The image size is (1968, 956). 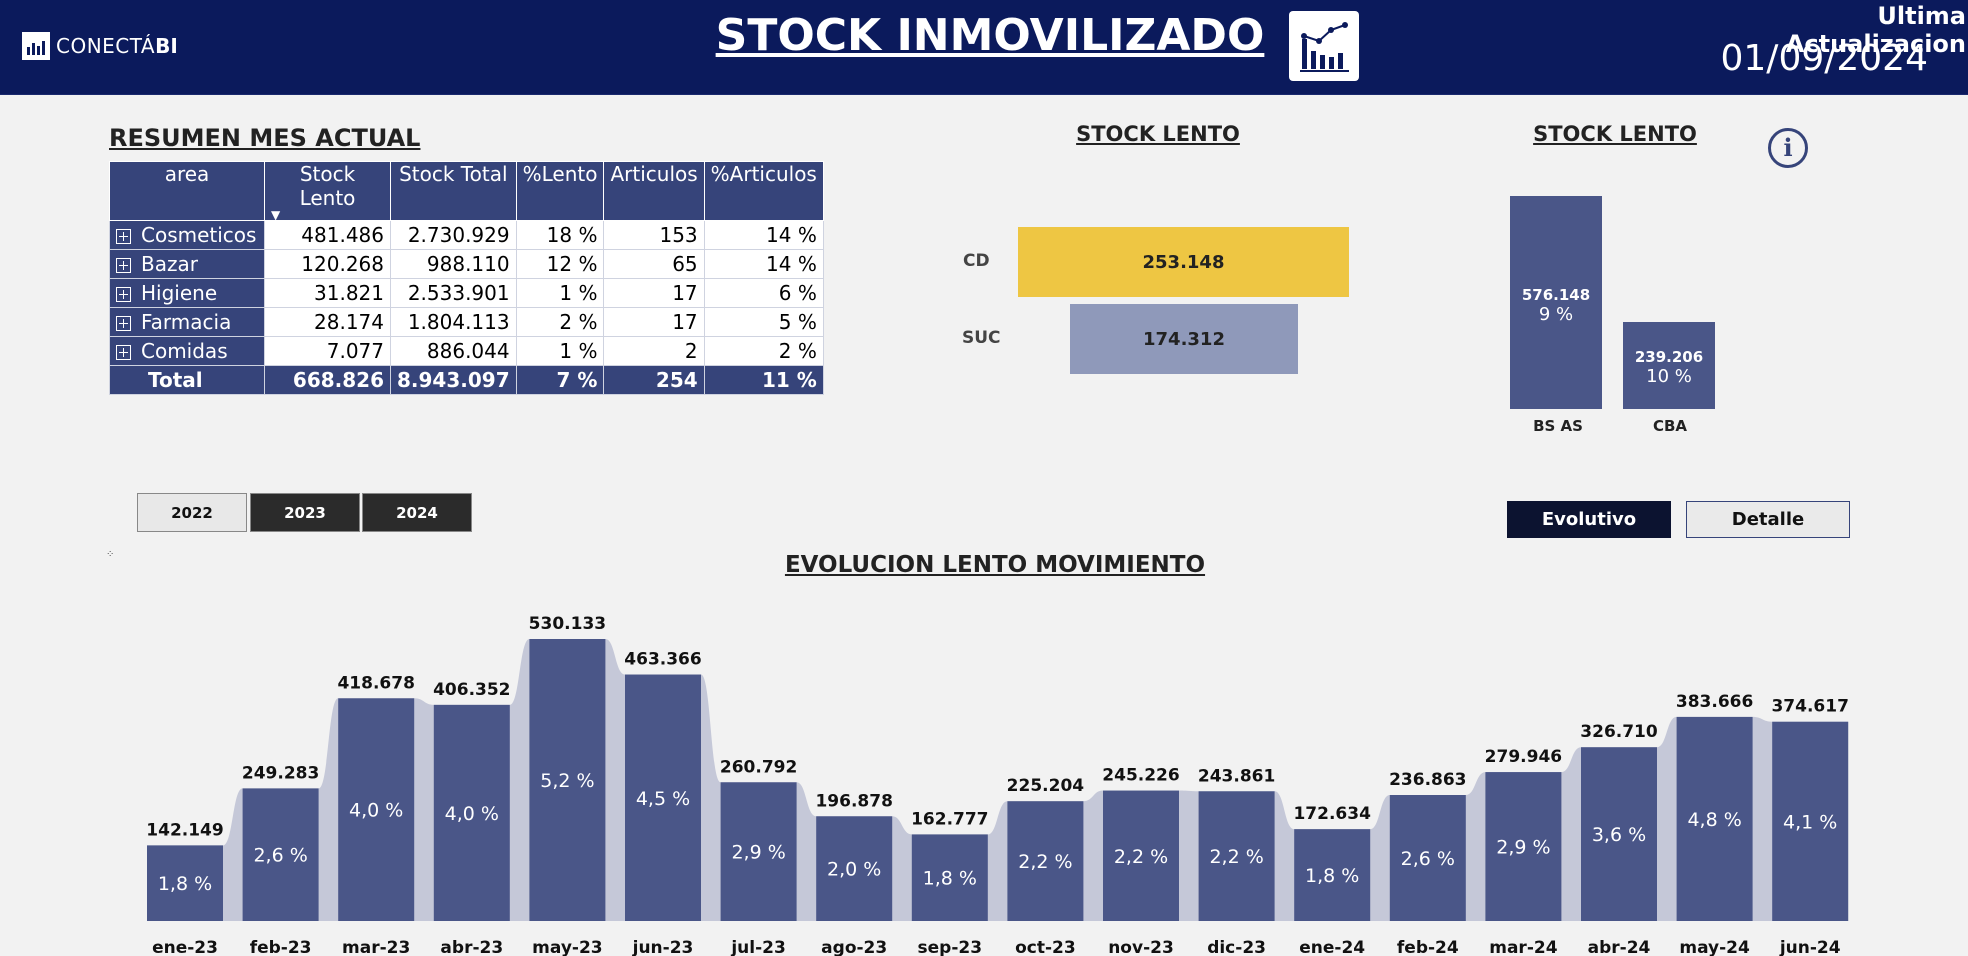 I want to click on region-value: 576.148, so click(x=1556, y=295).